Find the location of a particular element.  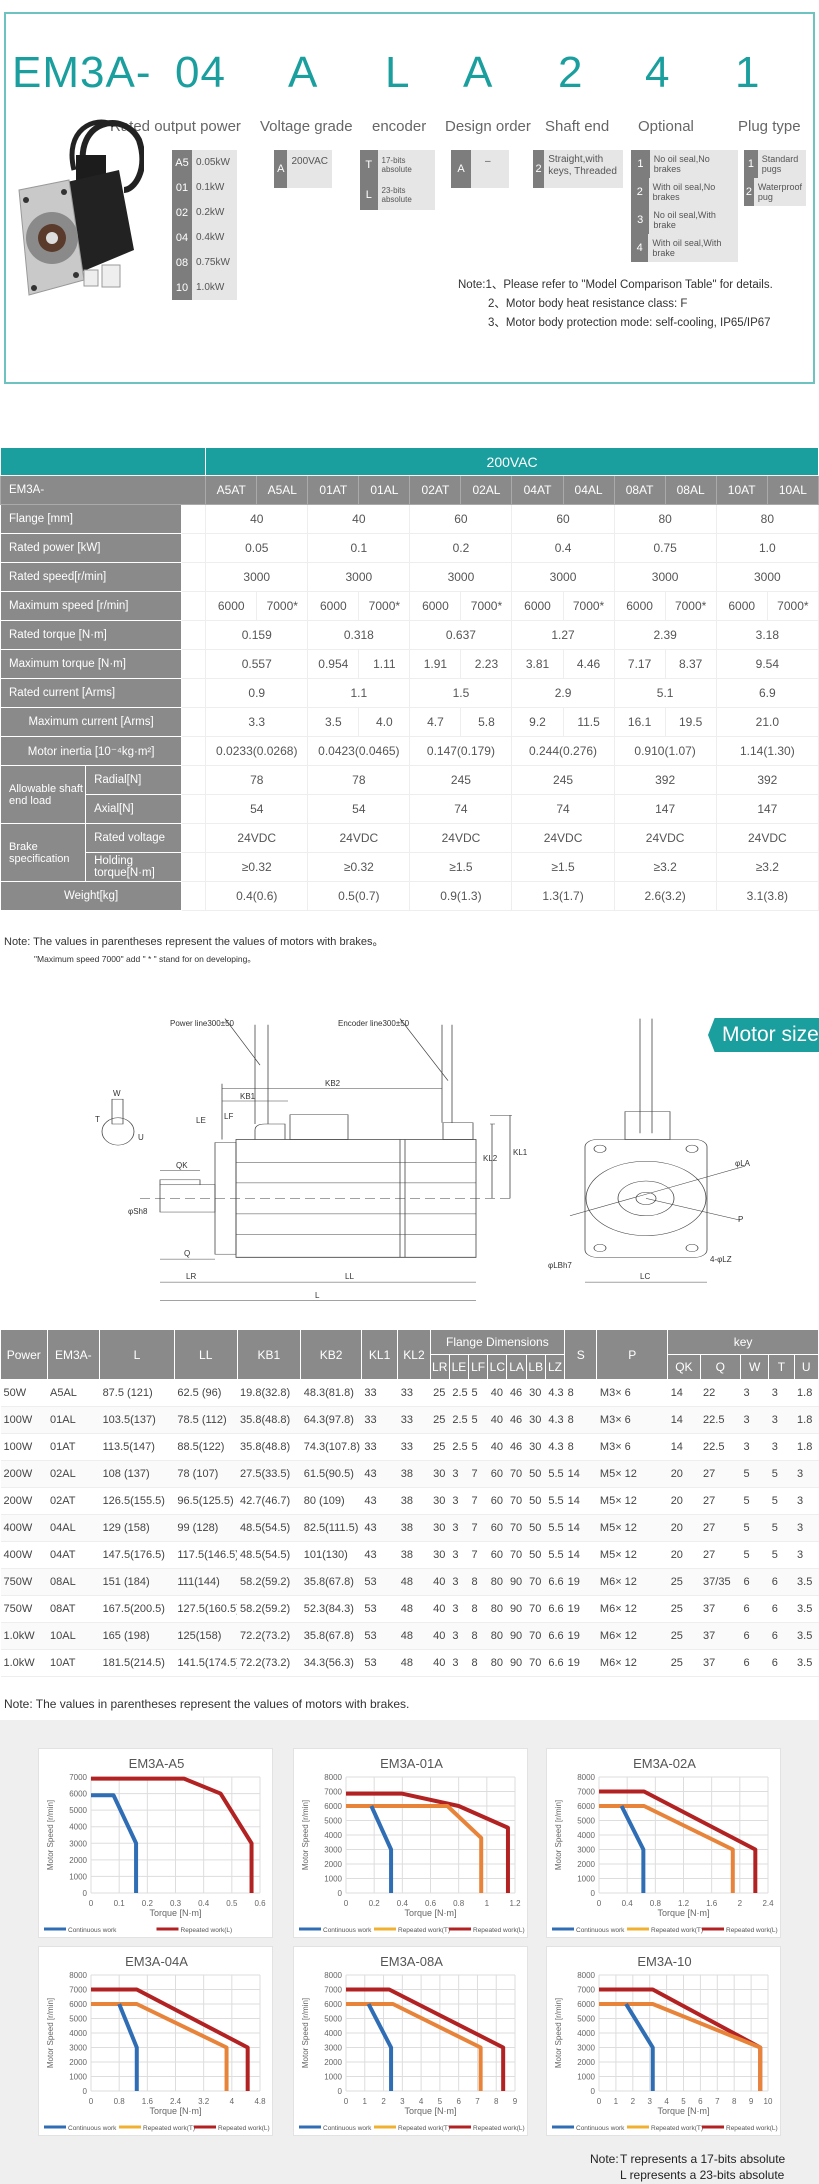

model-a5al: A5AL is located at coordinates (282, 490).